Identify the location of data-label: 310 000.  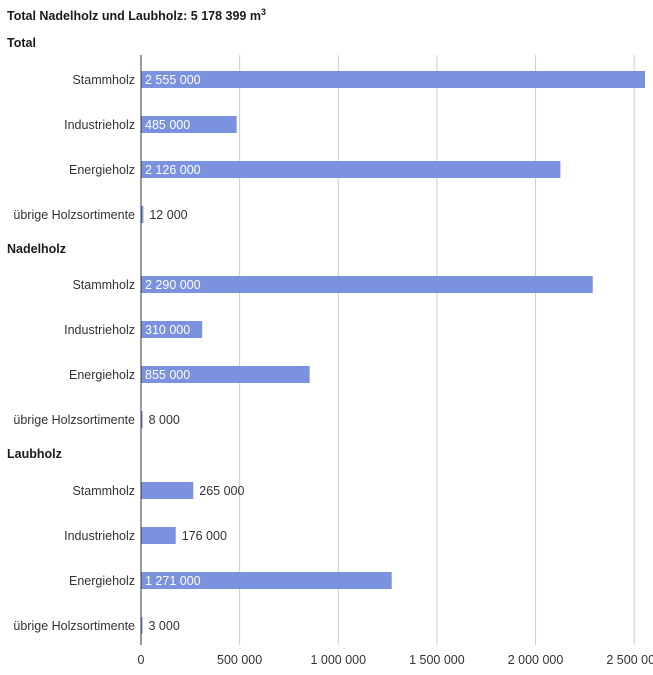
(167, 330).